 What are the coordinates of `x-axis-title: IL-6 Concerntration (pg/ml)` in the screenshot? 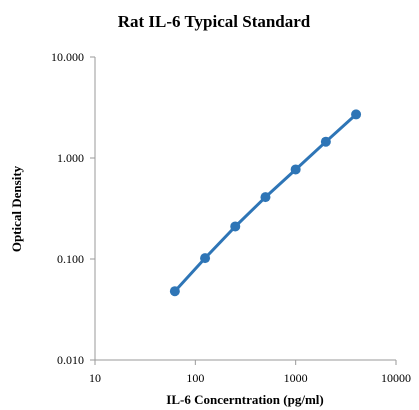 It's located at (244, 399).